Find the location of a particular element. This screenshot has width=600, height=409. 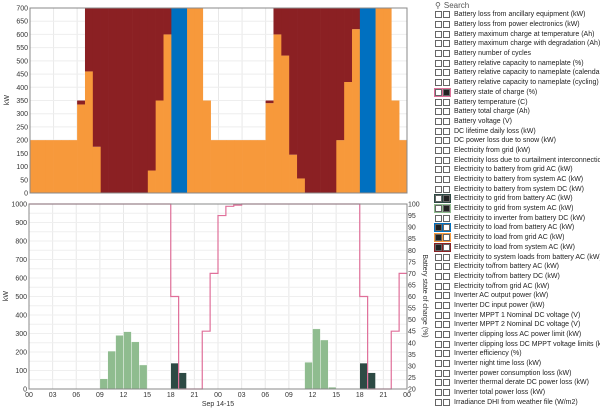

variable-item: Inverter MPPT 1 Nominal DC voltage (V) is located at coordinates (516, 315).